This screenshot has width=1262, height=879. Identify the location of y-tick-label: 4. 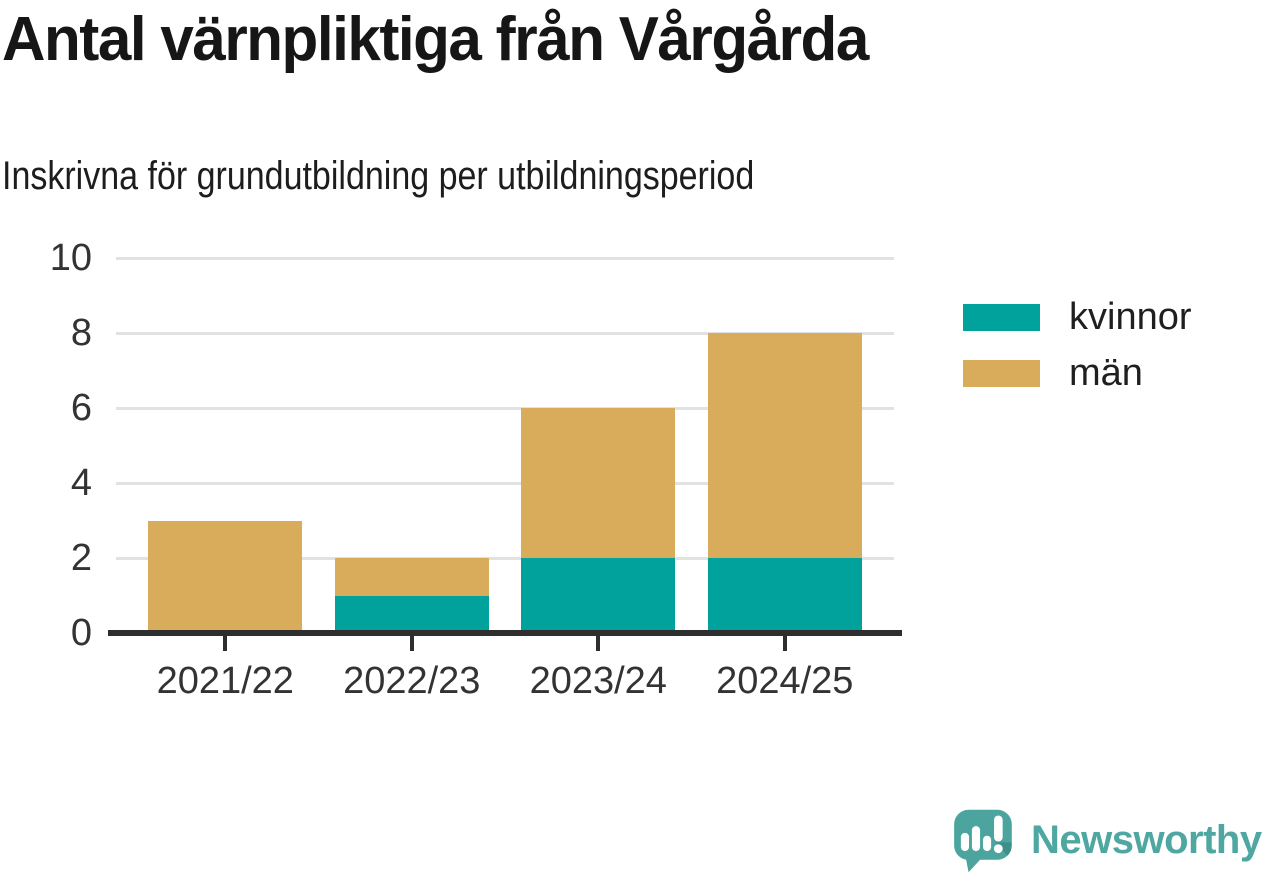
(81, 483).